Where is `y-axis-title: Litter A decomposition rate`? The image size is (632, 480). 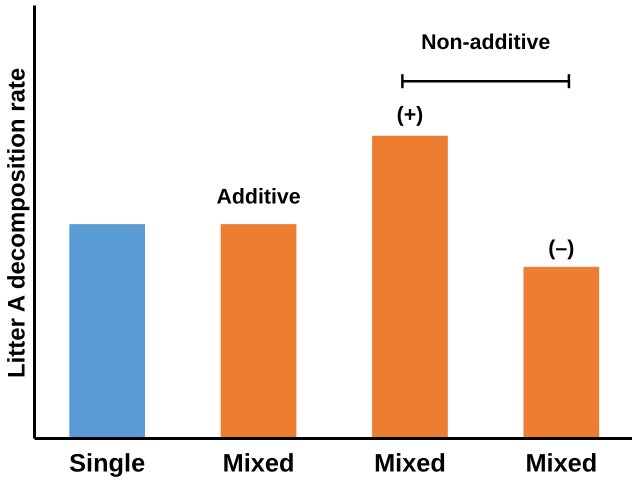
y-axis-title: Litter A decomposition rate is located at coordinates (17, 223).